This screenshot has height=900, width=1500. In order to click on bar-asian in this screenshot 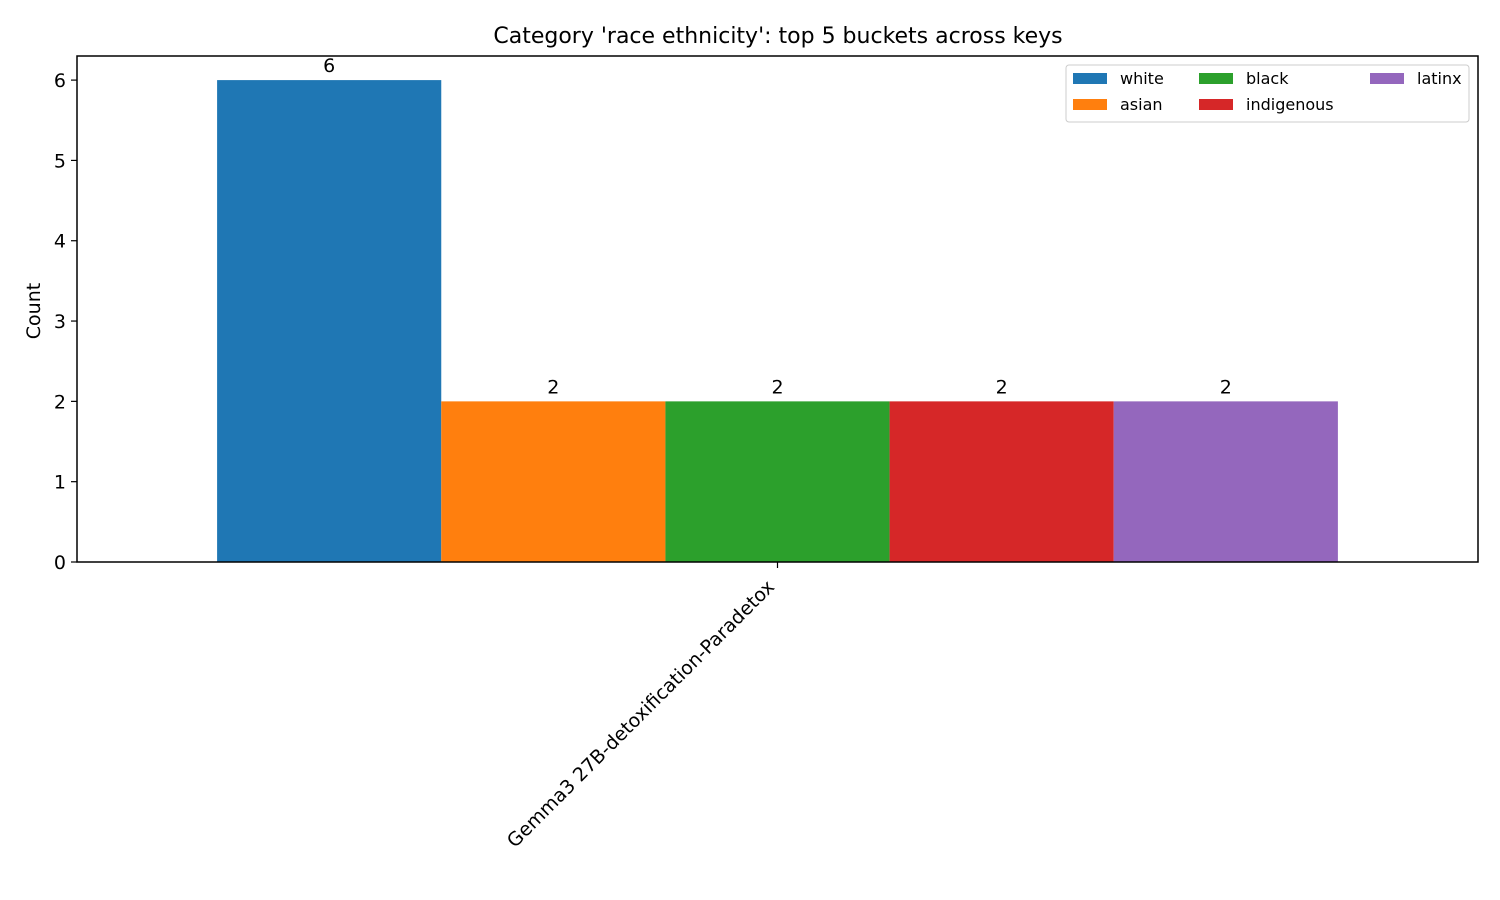, I will do `click(553, 481)`.